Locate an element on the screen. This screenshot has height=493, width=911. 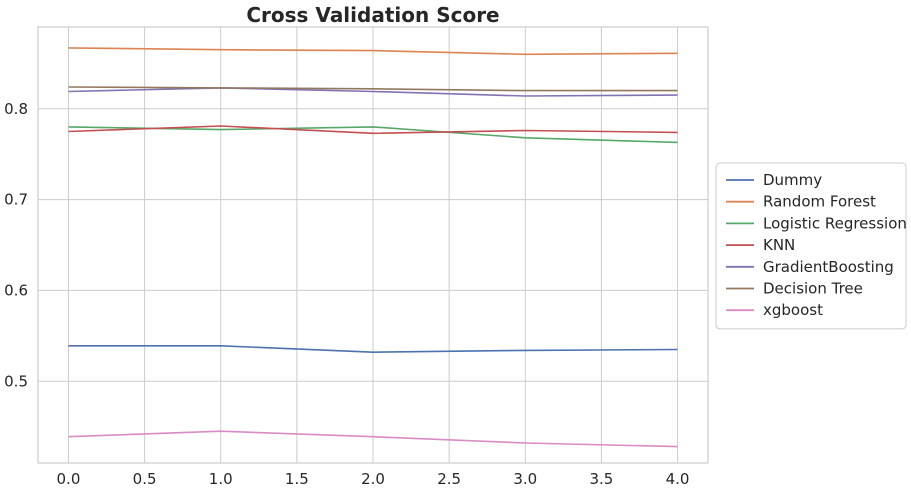
legend-label: Random Forest is located at coordinates (819, 202).